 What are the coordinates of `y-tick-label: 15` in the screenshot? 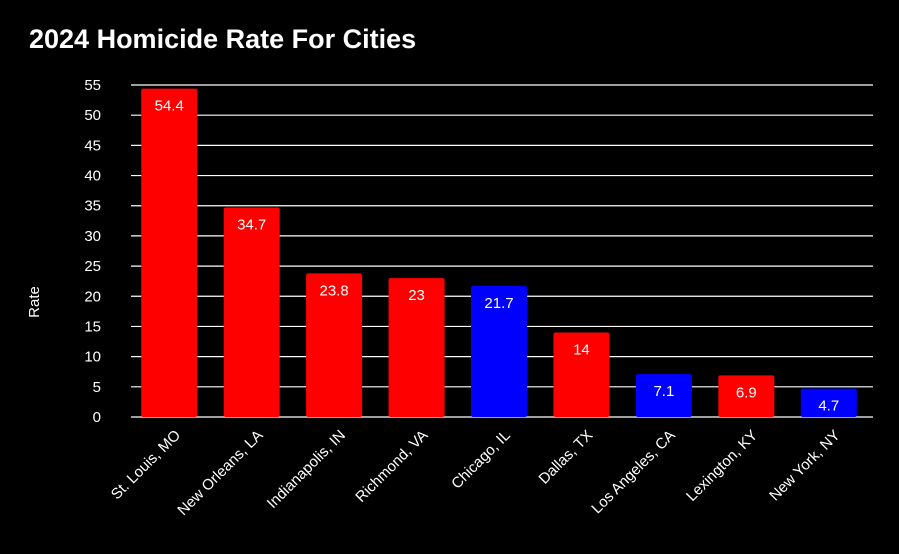 It's located at (92, 326).